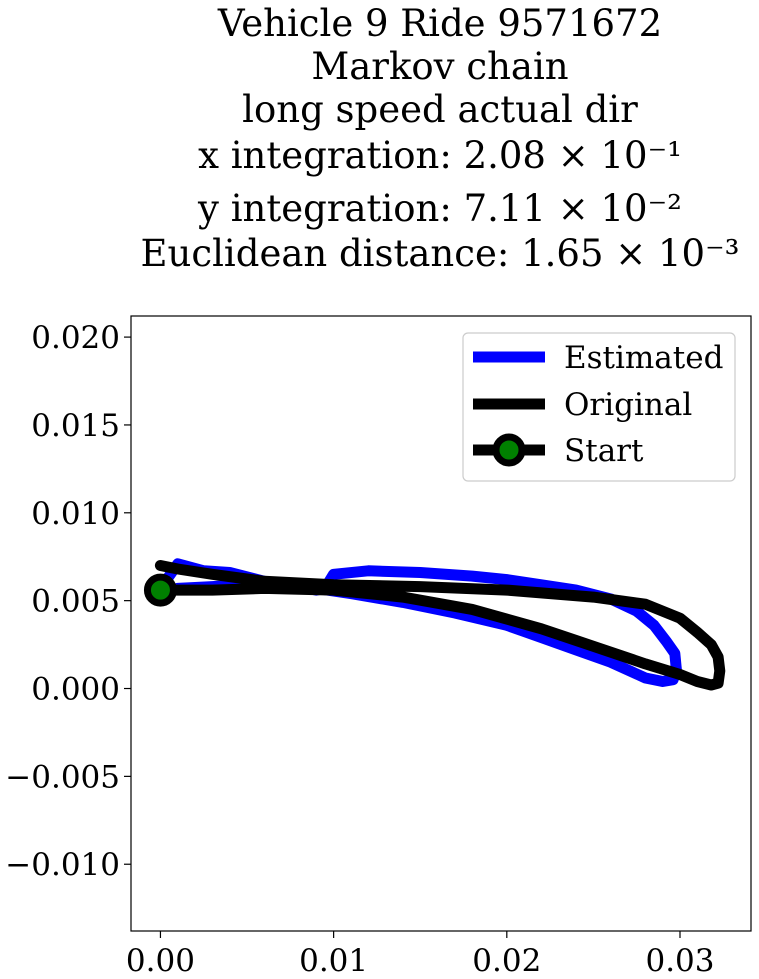  What do you see at coordinates (75, 514) in the screenshot?
I see `y-tick-label: 0.010` at bounding box center [75, 514].